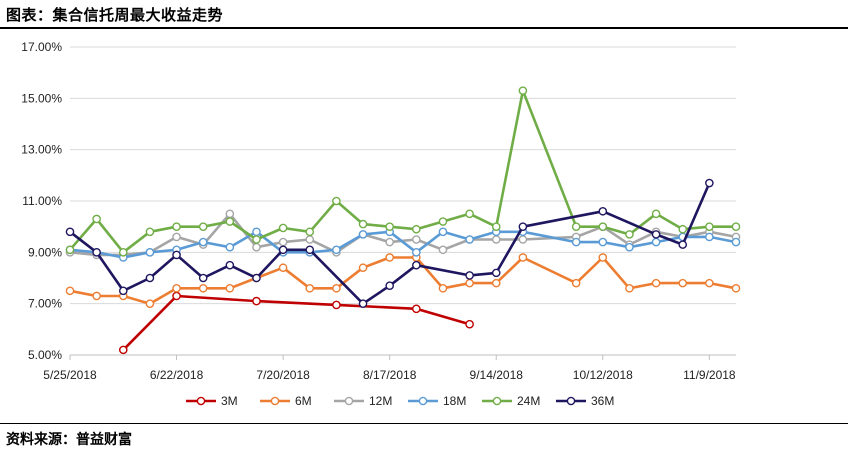 The width and height of the screenshot is (853, 452). I want to click on y-tick-label: 11.00%, so click(42, 201).